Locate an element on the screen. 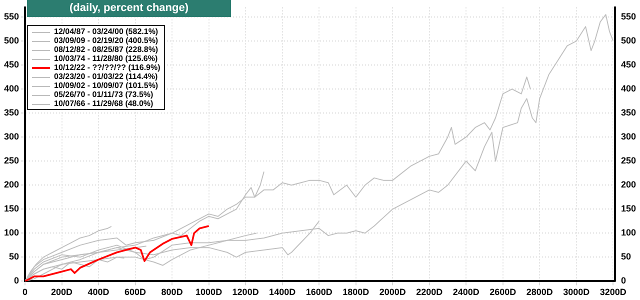  y2-tick-label: 500 is located at coordinates (628, 41).